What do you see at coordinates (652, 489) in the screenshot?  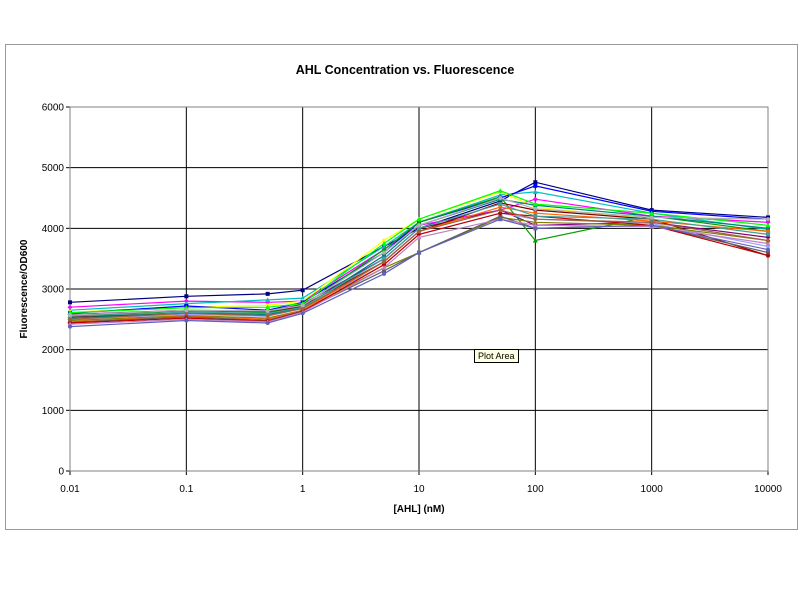 I see `x-tick-label: 1000` at bounding box center [652, 489].